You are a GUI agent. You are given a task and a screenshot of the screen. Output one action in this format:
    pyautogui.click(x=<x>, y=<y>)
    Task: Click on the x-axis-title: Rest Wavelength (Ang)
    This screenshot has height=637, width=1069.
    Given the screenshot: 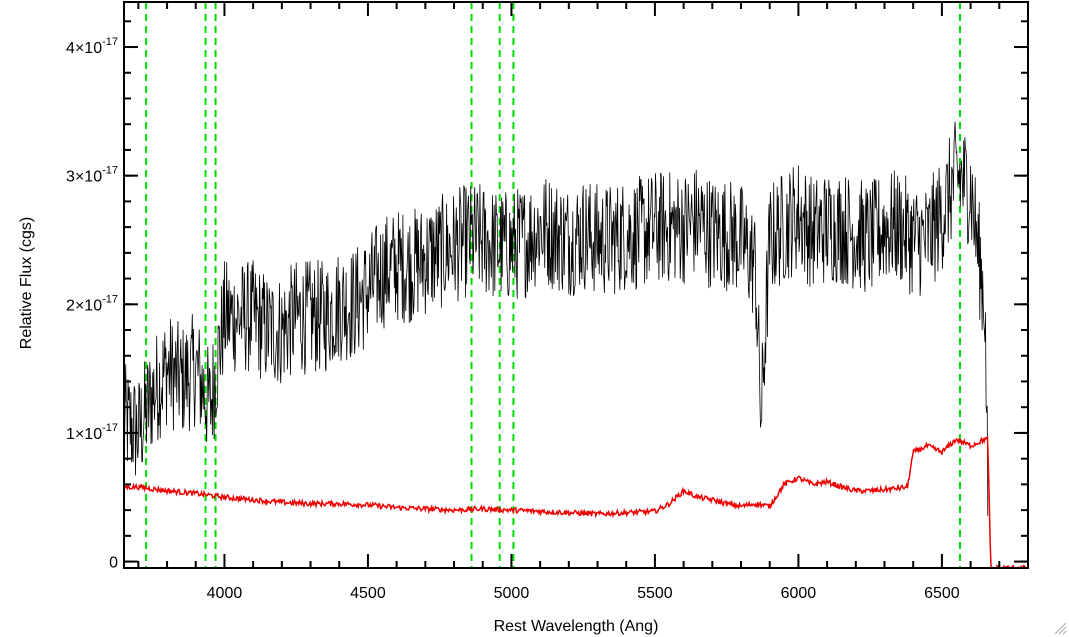 What is the action you would take?
    pyautogui.click(x=576, y=626)
    